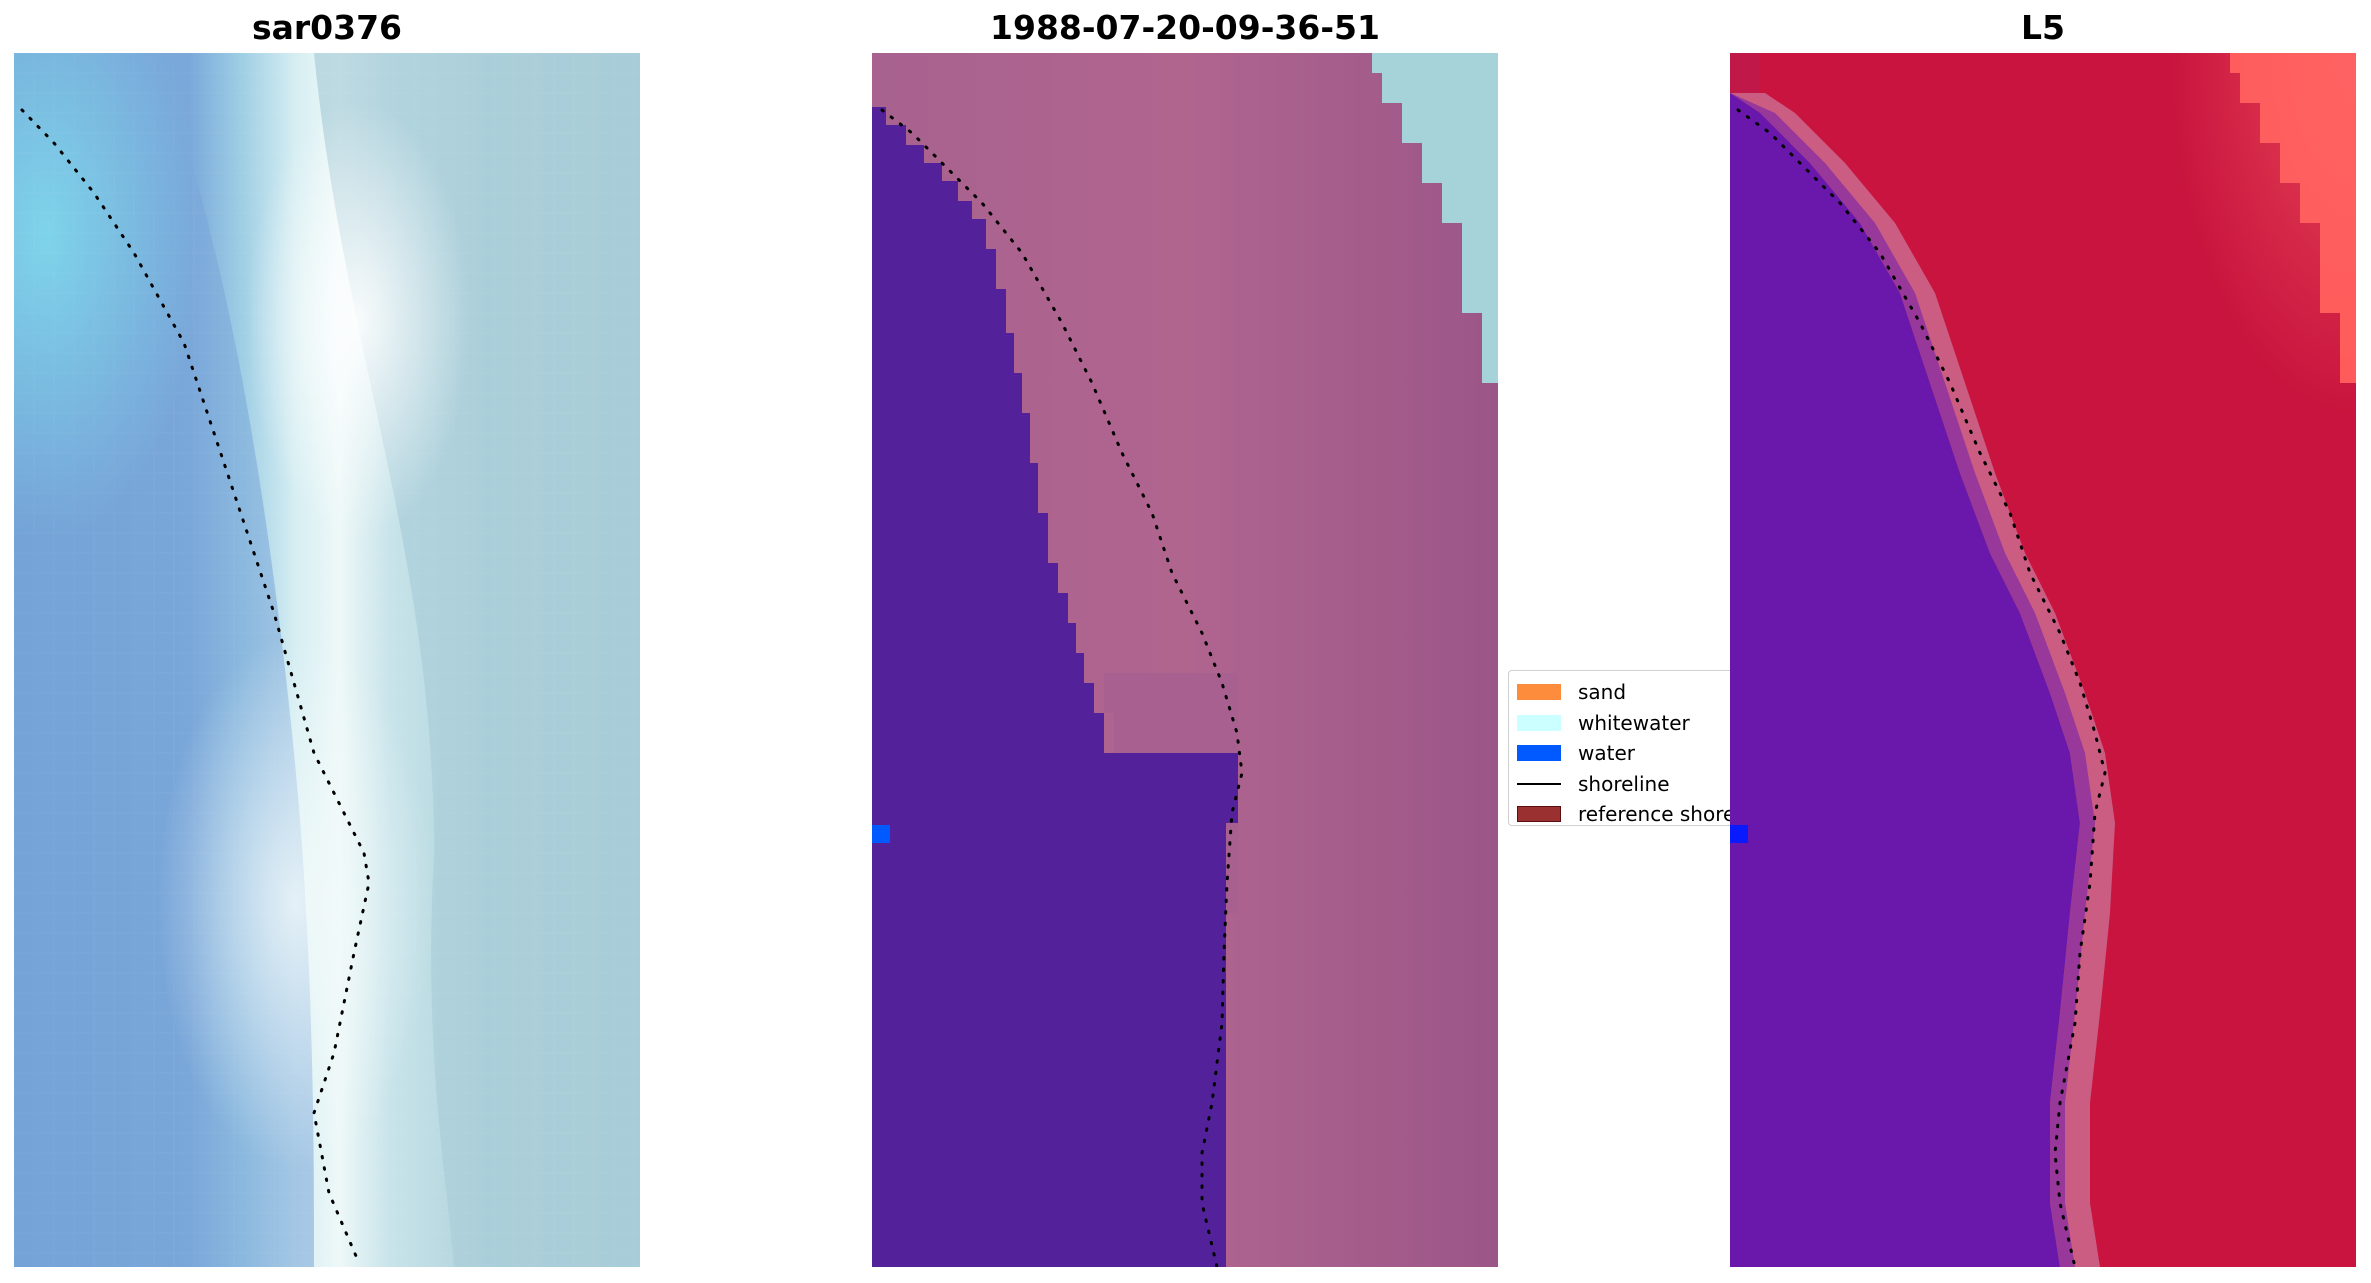 The image size is (2371, 1283). I want to click on legend-label-whitewater: whitewater, so click(1634, 722).